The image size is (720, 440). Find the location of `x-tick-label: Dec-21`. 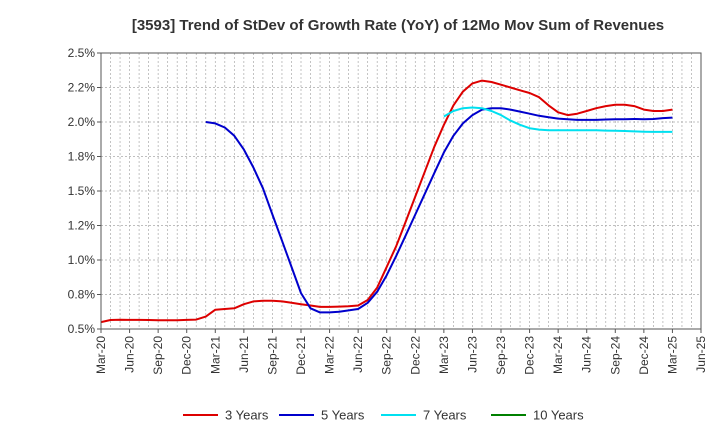

x-tick-label: Dec-21 is located at coordinates (301, 355).